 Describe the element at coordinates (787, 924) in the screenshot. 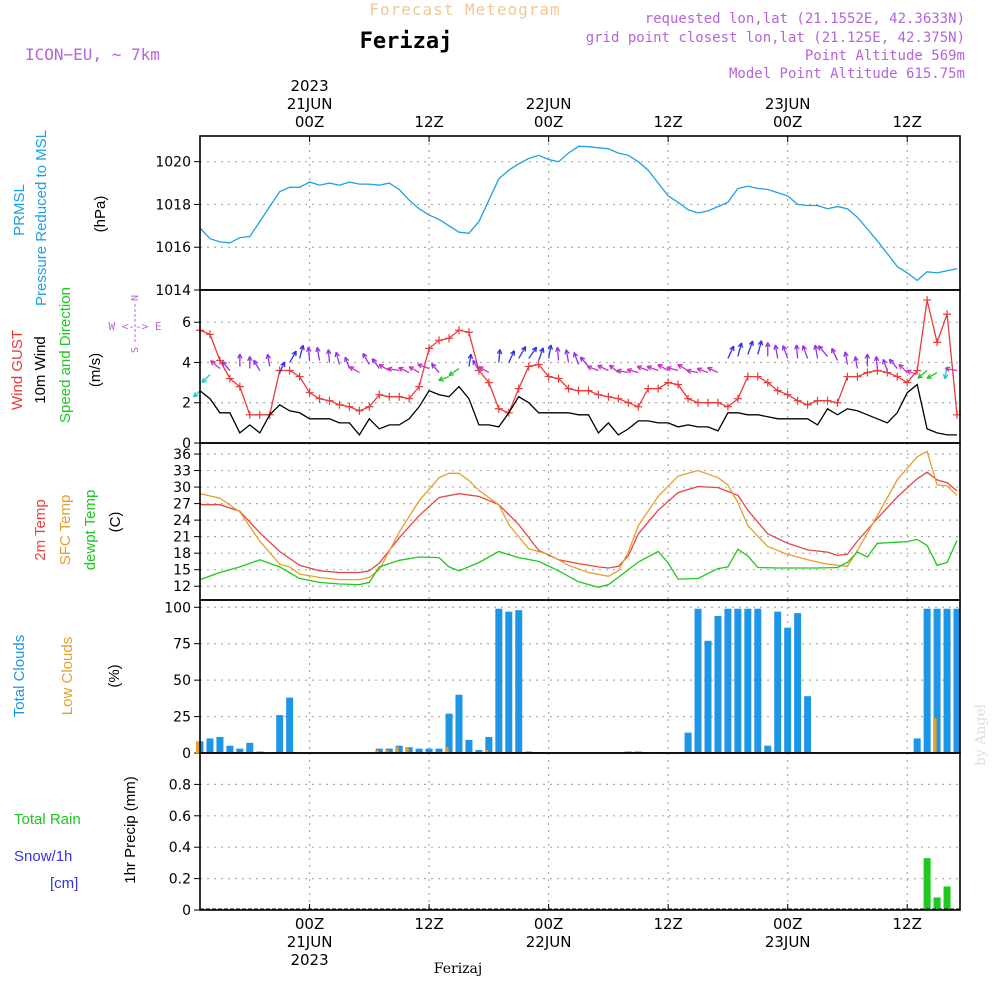

I see `time-label-bottom: 00Z` at that location.